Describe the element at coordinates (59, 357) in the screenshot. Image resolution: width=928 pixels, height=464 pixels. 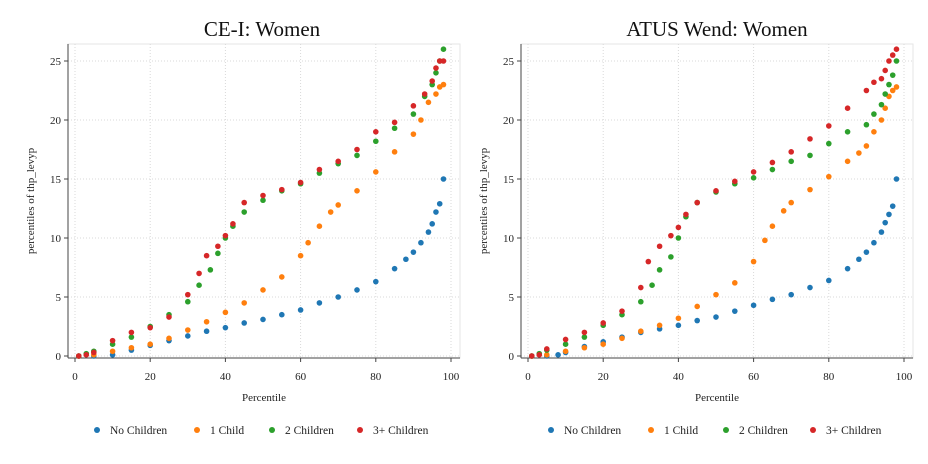
I see `y-tick-label: 0` at that location.